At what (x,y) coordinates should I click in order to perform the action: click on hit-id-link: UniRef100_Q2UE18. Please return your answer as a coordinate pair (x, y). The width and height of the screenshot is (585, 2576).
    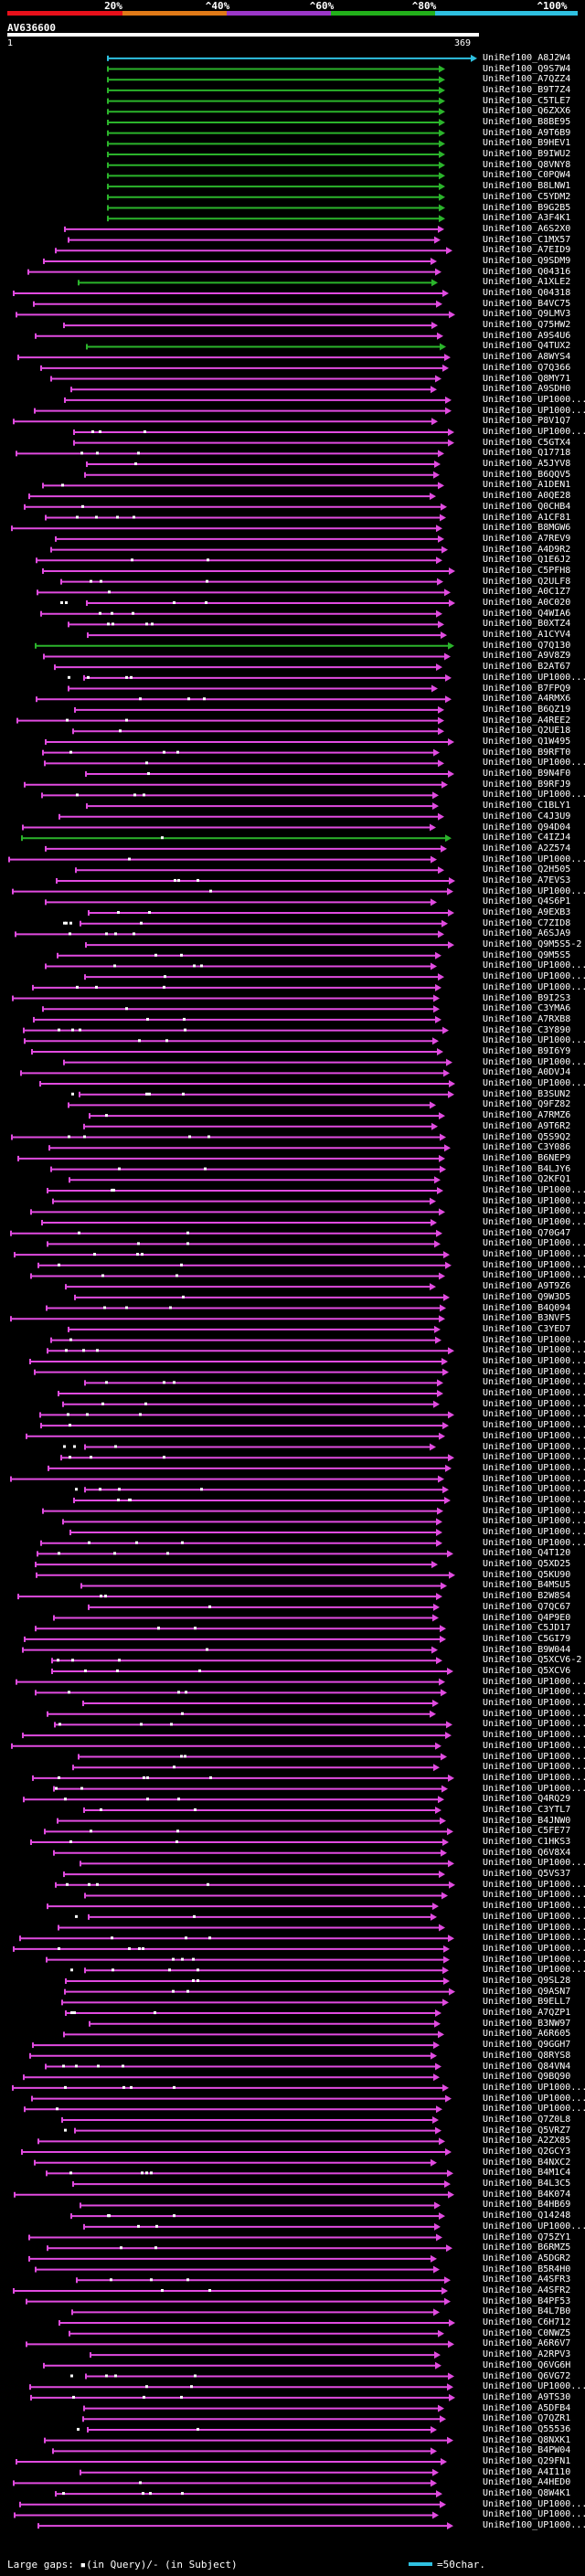
    Looking at the image, I should click on (527, 731).